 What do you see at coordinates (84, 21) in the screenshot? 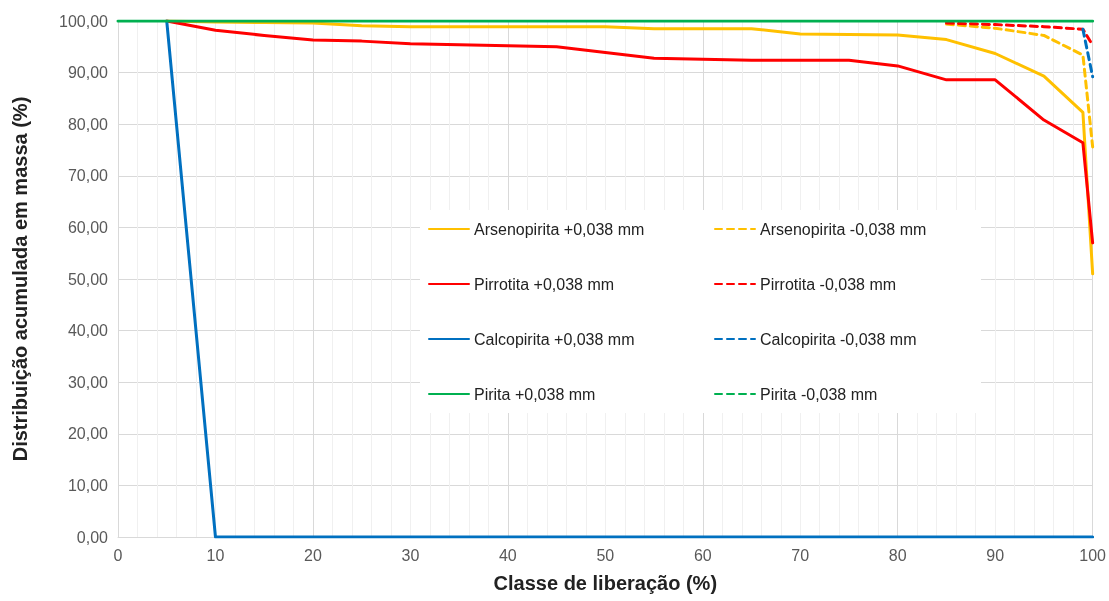
I see `y-tick-label: 100,00` at bounding box center [84, 21].